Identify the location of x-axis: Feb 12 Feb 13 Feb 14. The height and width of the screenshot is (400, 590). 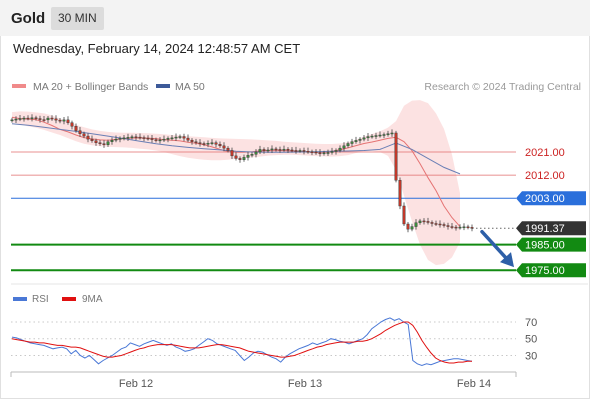
(305, 384).